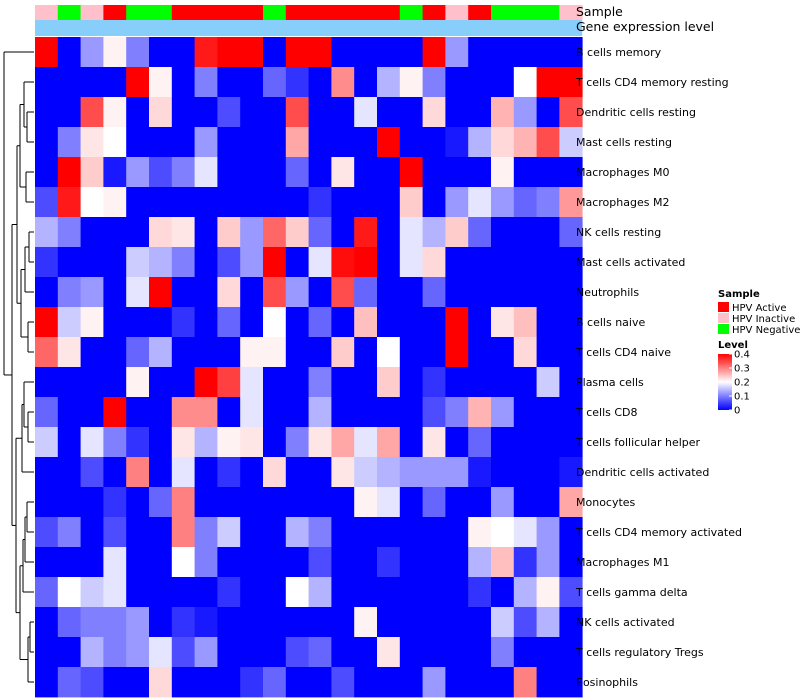 The image size is (800, 700). Describe the element at coordinates (742, 355) in the screenshot. I see `level-tick-label: 0.4` at that location.